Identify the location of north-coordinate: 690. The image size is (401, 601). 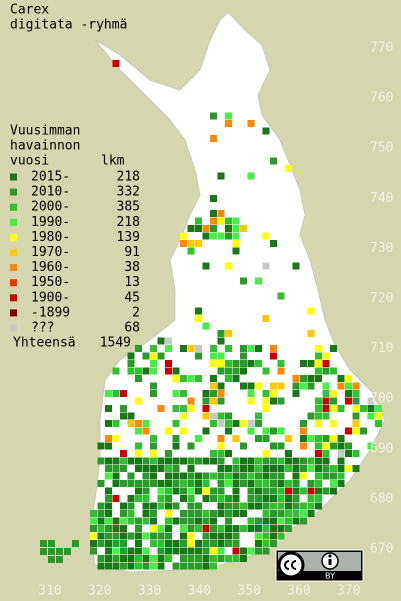
(381, 448).